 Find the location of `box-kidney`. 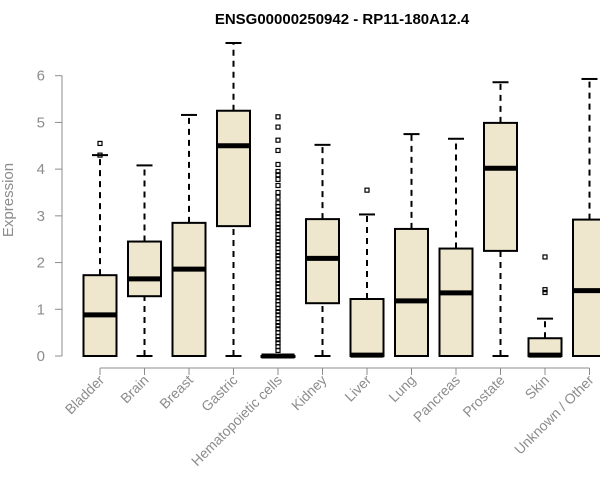

box-kidney is located at coordinates (322, 250).